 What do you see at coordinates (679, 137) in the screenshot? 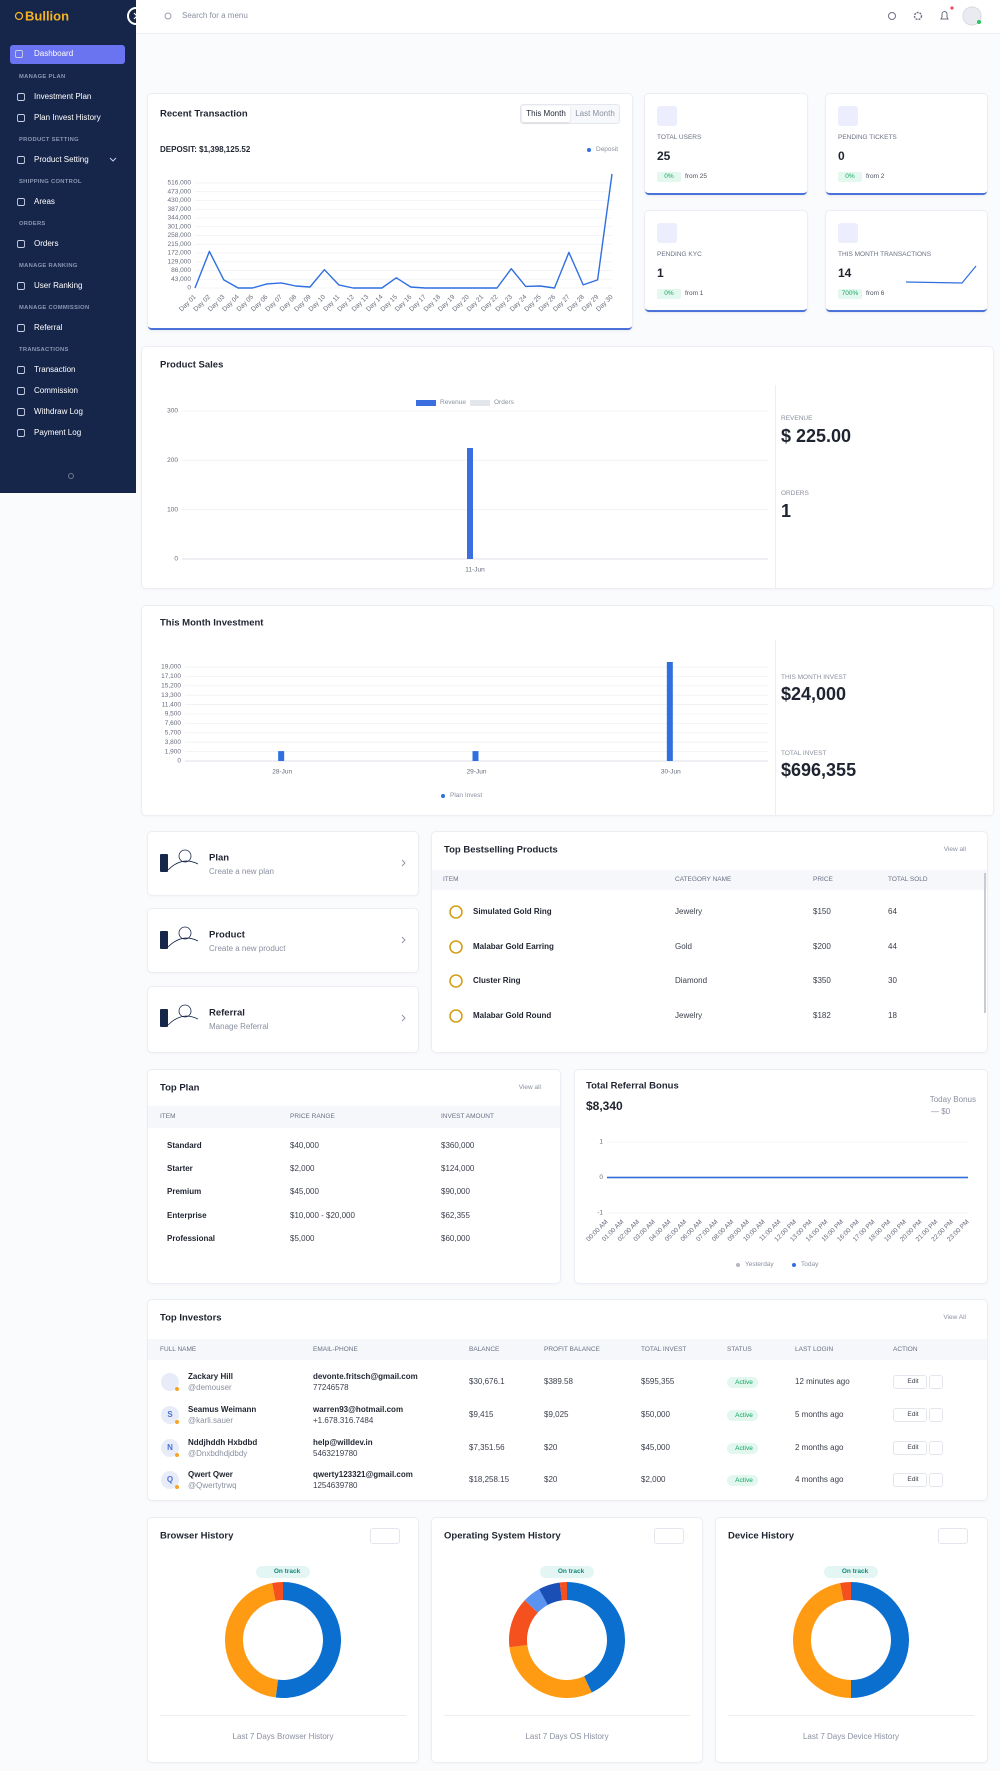
I see `stat-label: TOTAL USERS` at bounding box center [679, 137].